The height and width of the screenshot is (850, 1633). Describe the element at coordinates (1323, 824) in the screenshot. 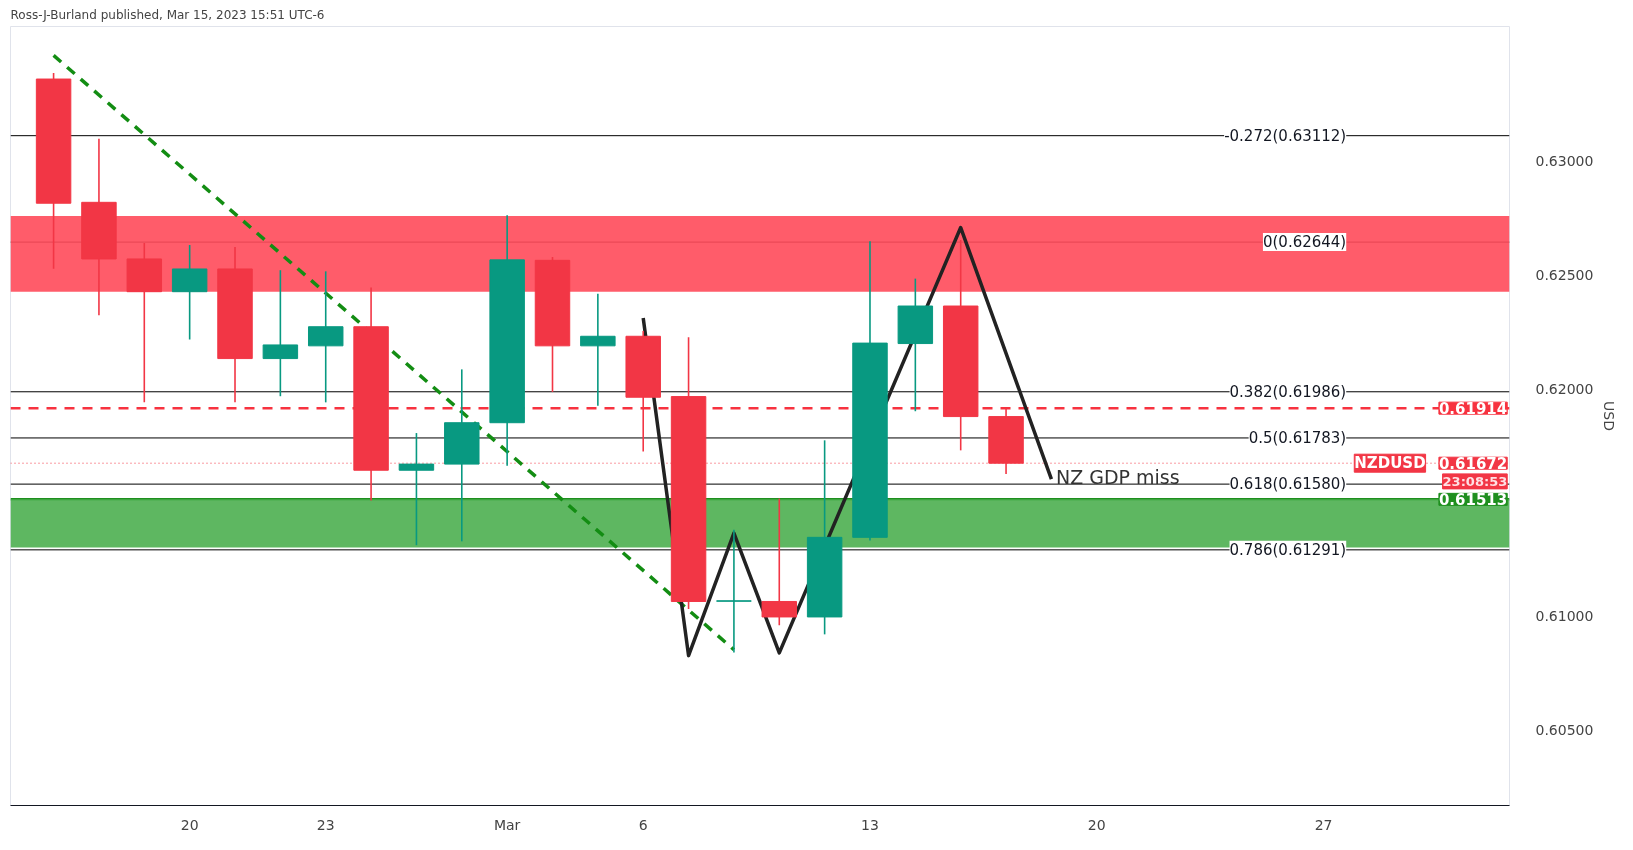

I see `x-tick-label: 27` at that location.